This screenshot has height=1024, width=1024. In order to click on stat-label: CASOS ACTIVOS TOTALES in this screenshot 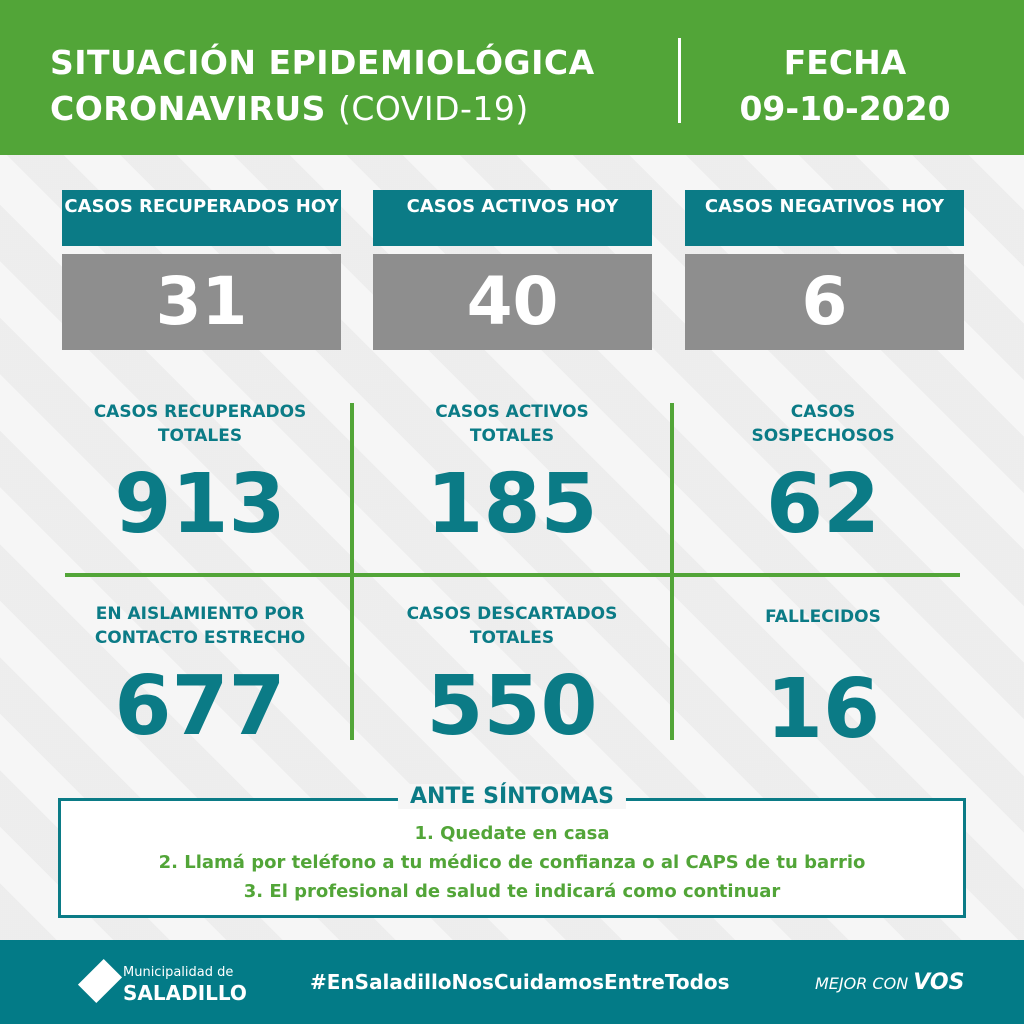, I will do `click(512, 424)`.